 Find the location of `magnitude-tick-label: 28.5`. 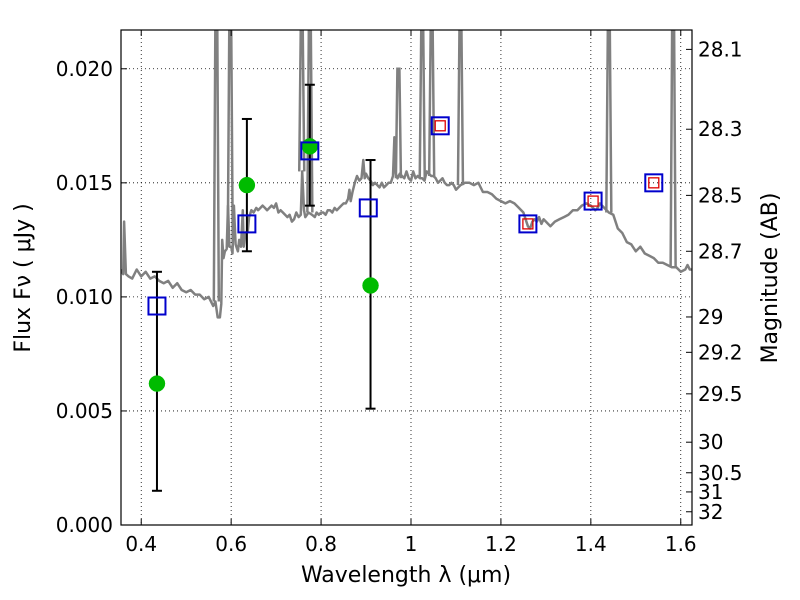

magnitude-tick-label: 28.5 is located at coordinates (720, 195).